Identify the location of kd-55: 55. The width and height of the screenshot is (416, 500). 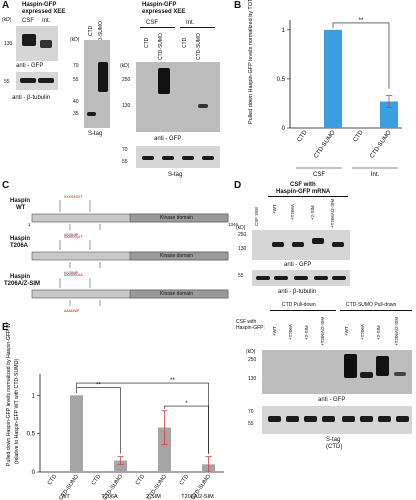
(7, 82).